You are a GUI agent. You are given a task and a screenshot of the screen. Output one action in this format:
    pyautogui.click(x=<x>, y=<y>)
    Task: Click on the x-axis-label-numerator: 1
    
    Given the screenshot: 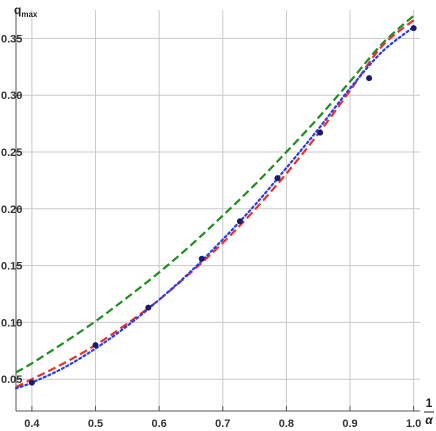 What is the action you would take?
    pyautogui.click(x=429, y=403)
    